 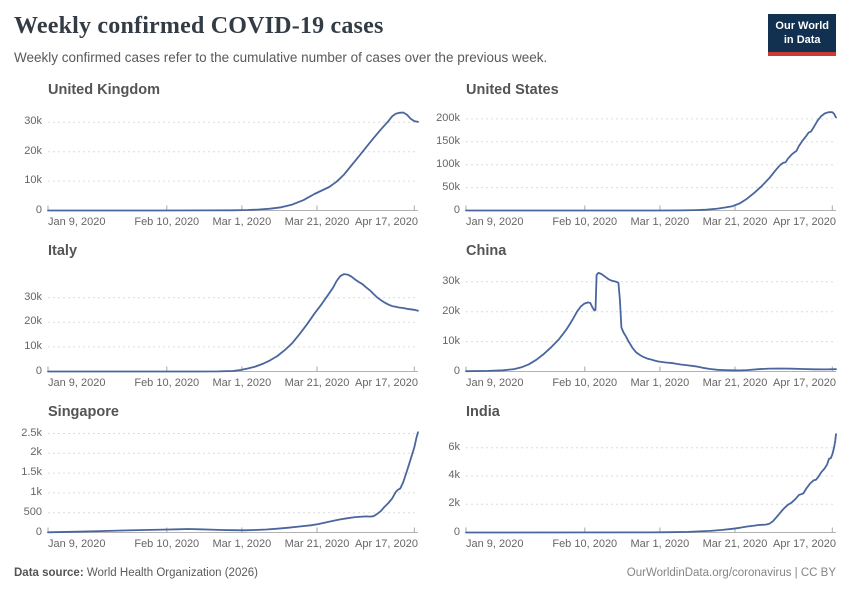 What do you see at coordinates (170, 572) in the screenshot?
I see `data-source-value: World Health Organization (2026)` at bounding box center [170, 572].